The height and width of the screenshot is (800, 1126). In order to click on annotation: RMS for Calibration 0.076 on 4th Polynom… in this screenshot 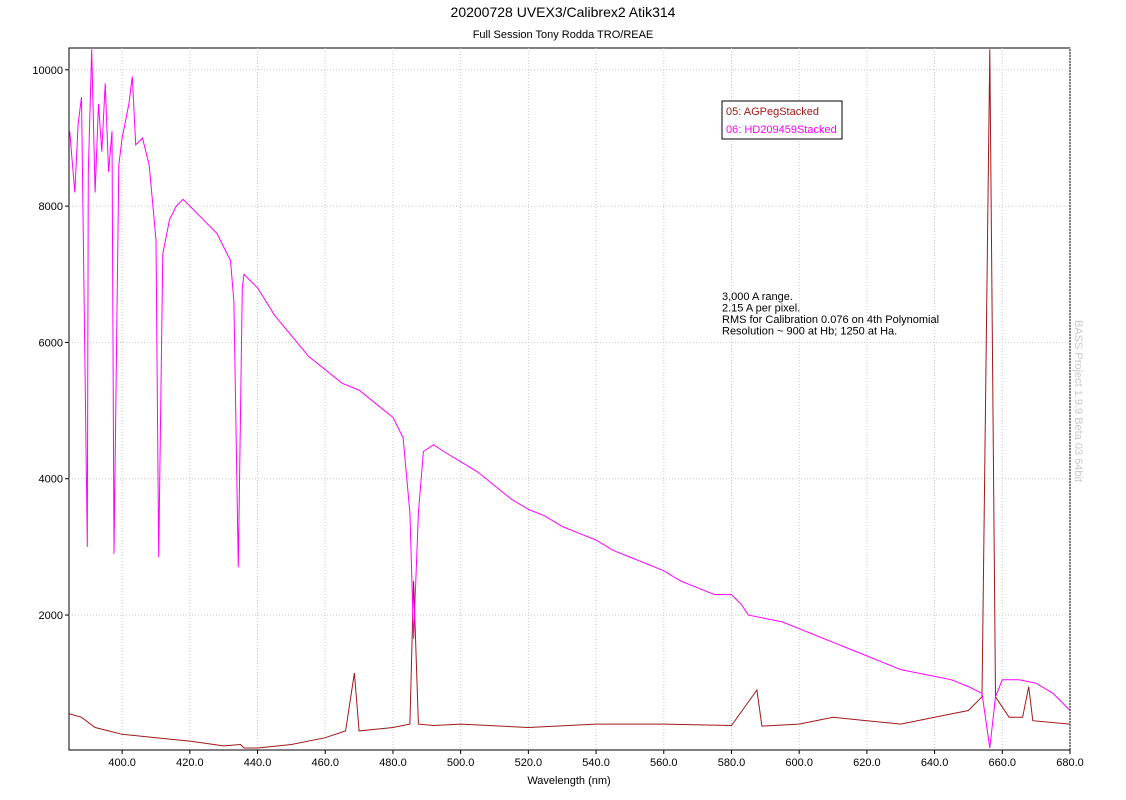, I will do `click(830, 320)`.